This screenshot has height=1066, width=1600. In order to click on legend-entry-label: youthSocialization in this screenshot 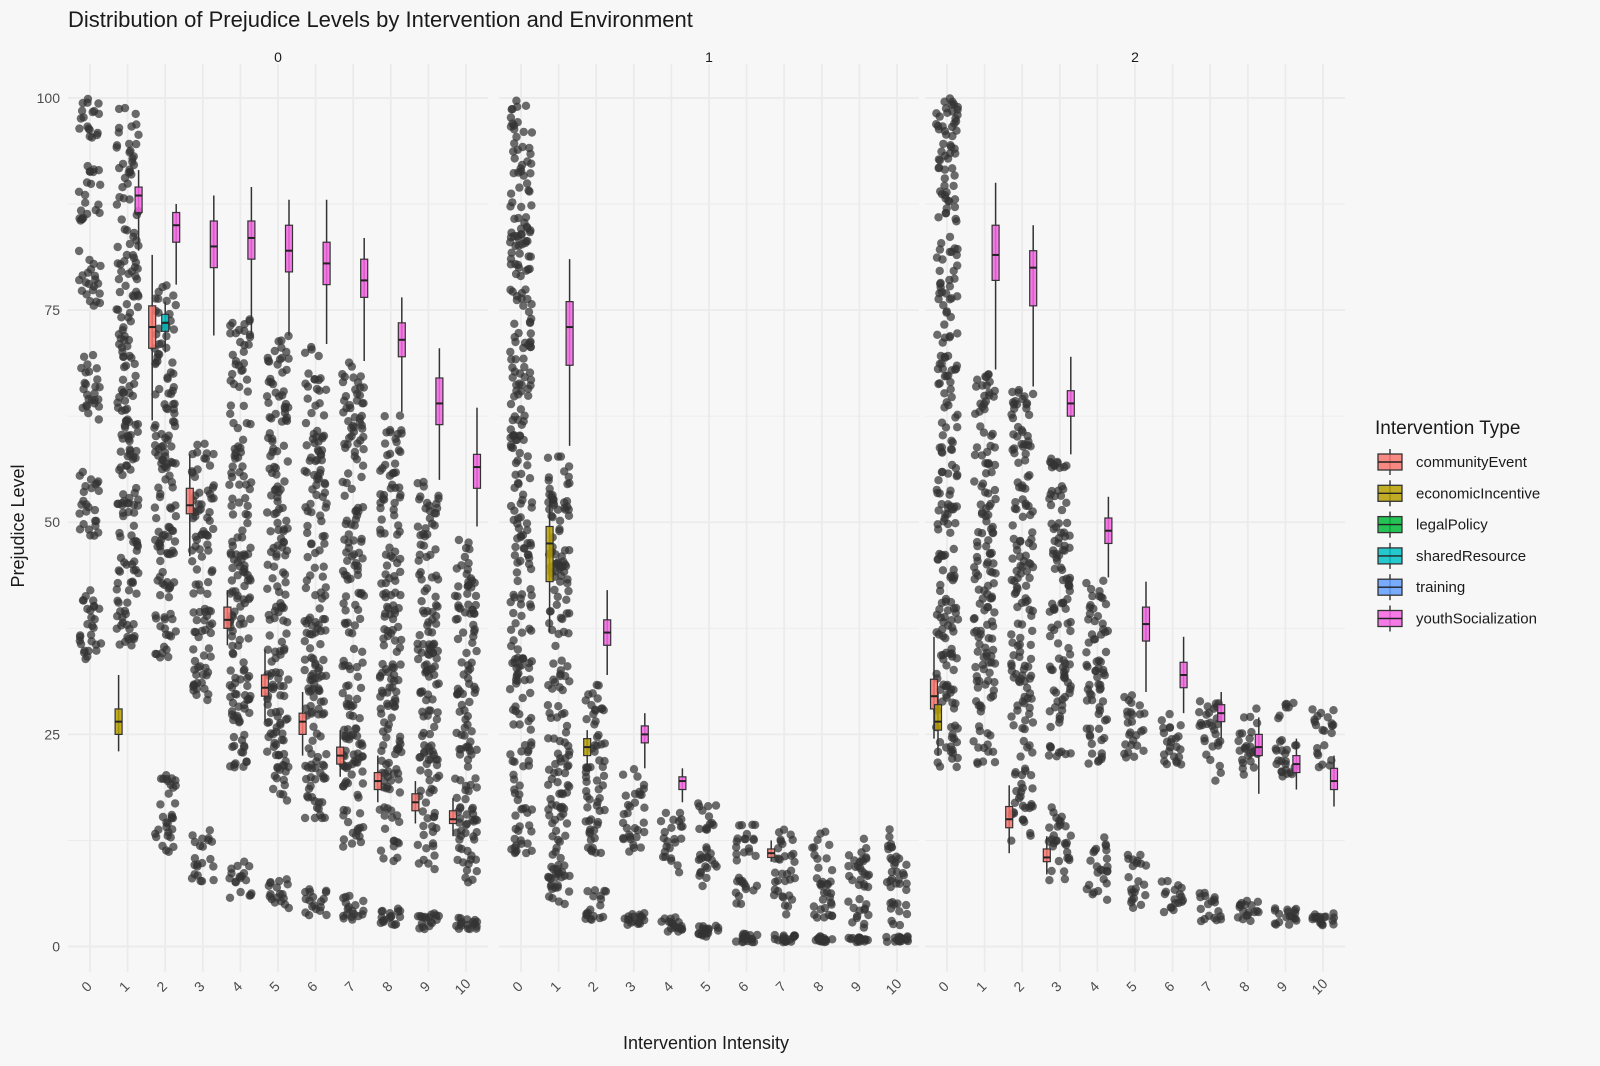, I will do `click(1476, 619)`.